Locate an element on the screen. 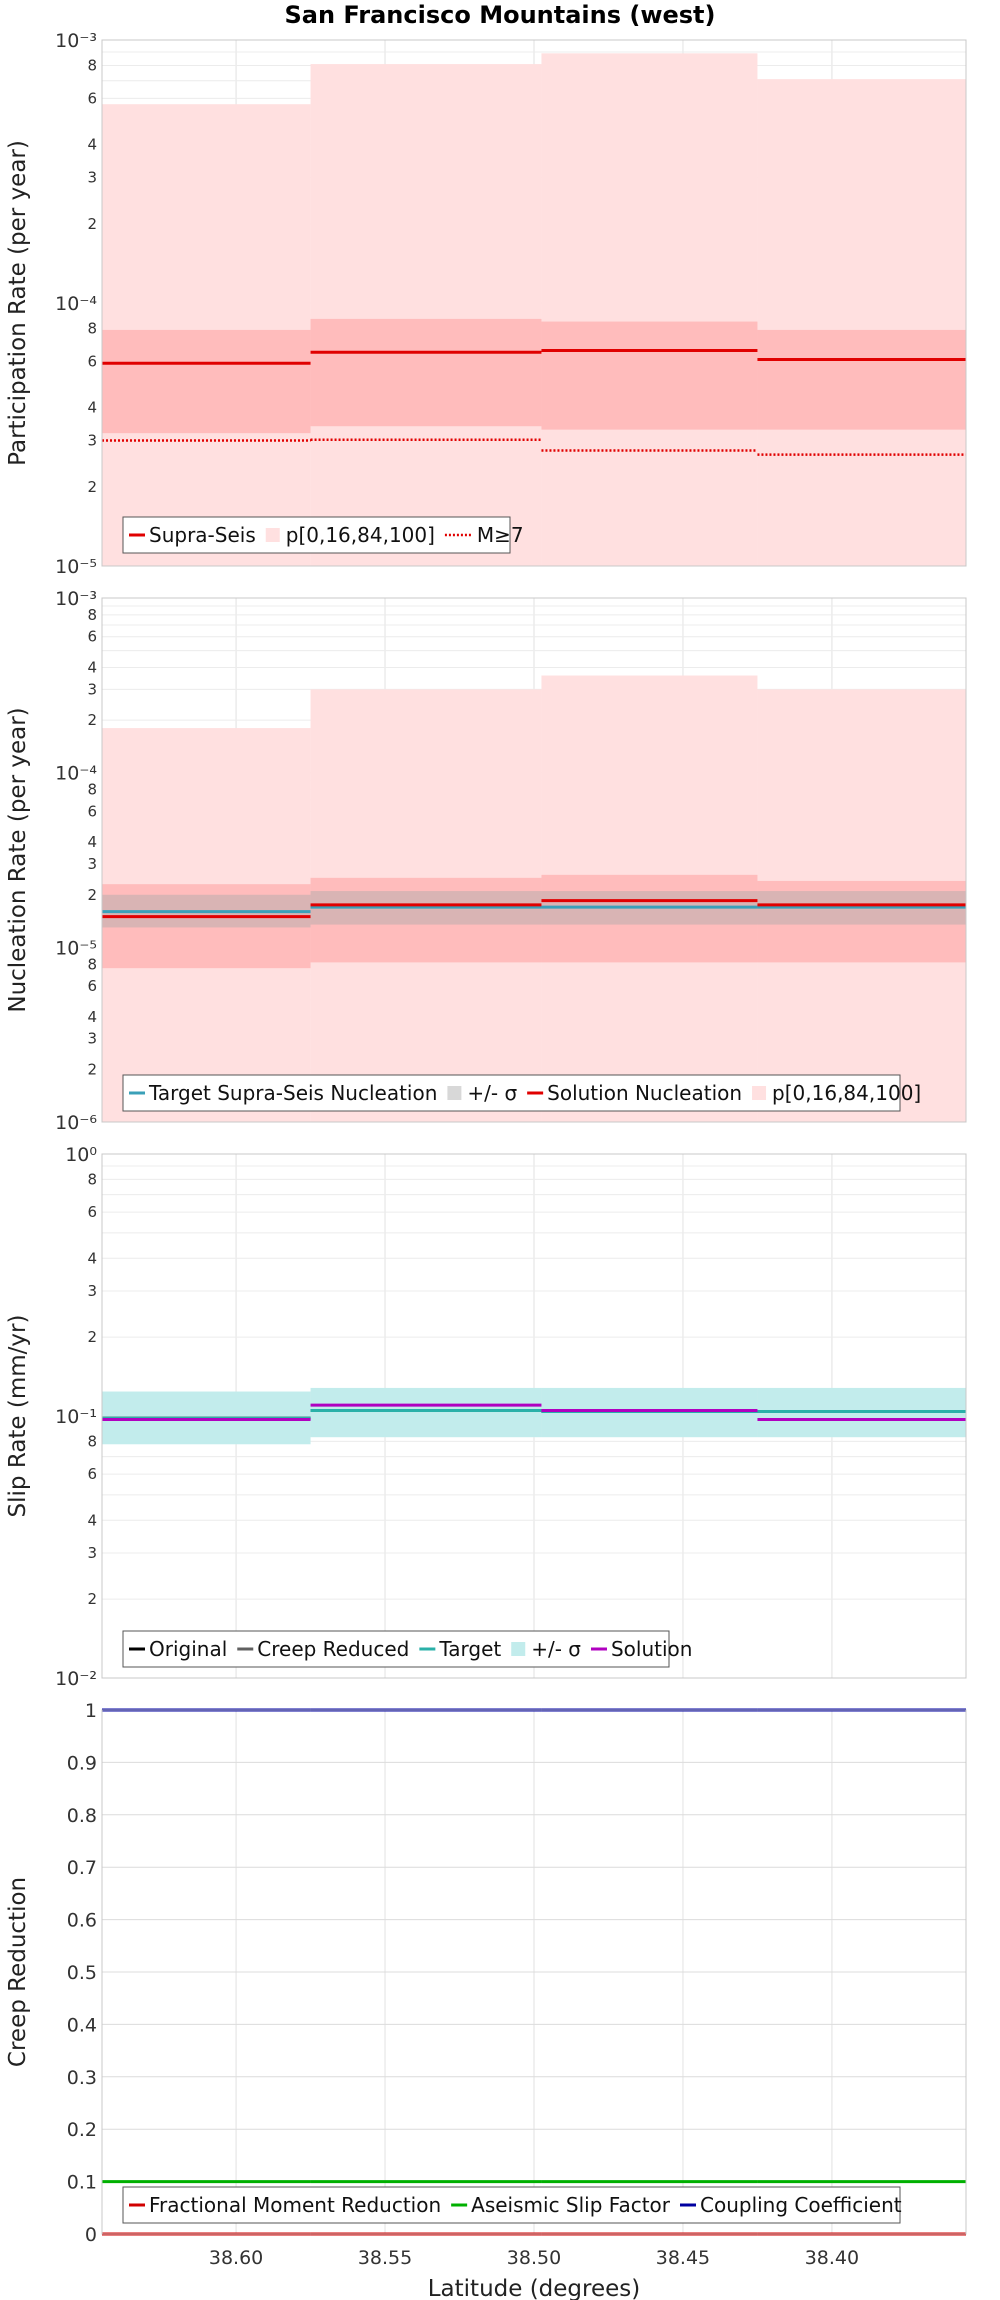 This screenshot has height=2300, width=1000. y-tick-label: 0.1 is located at coordinates (82, 2183).